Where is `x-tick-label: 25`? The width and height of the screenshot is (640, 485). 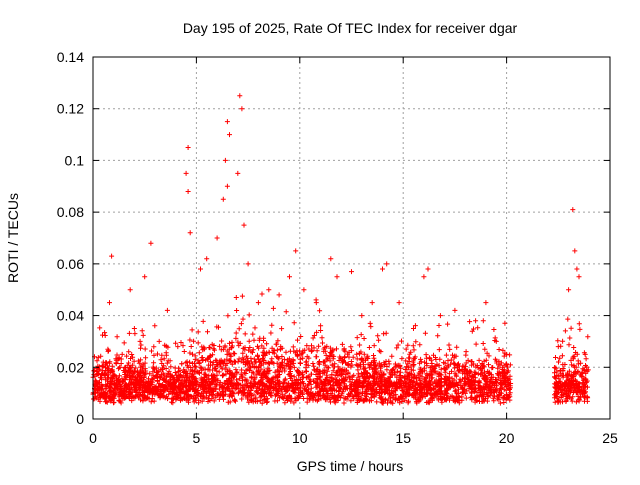 x-tick-label: 25 is located at coordinates (610, 438).